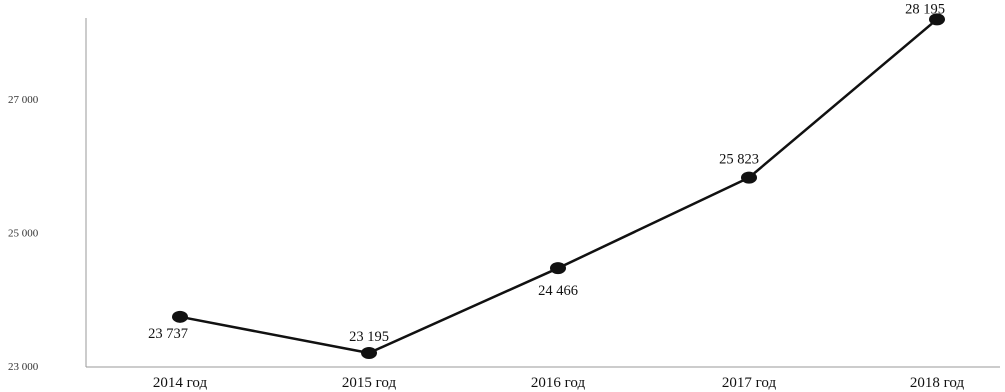 This screenshot has height=392, width=1005. I want to click on data-label: 23 195, so click(369, 337).